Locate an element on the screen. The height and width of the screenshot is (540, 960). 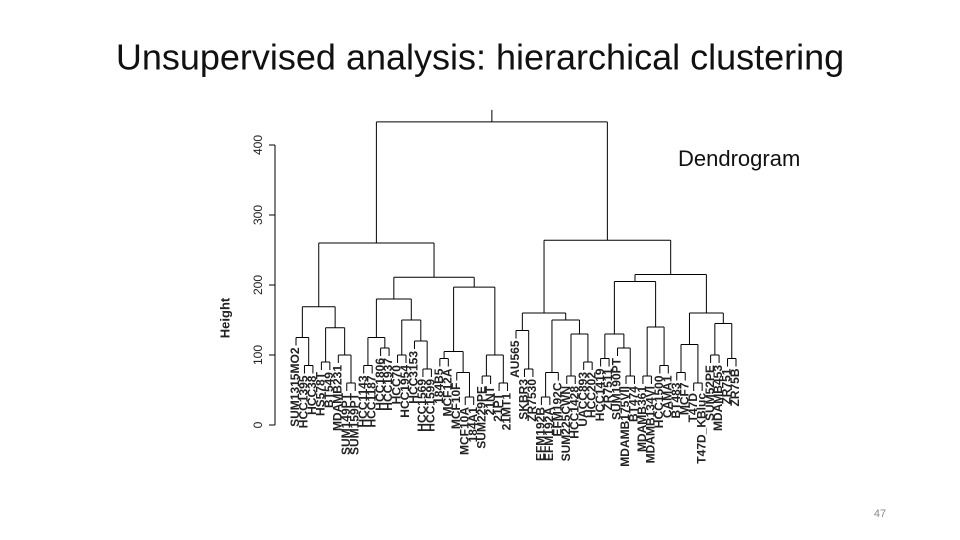
leaf-label: MCF10F is located at coordinates (456, 406).